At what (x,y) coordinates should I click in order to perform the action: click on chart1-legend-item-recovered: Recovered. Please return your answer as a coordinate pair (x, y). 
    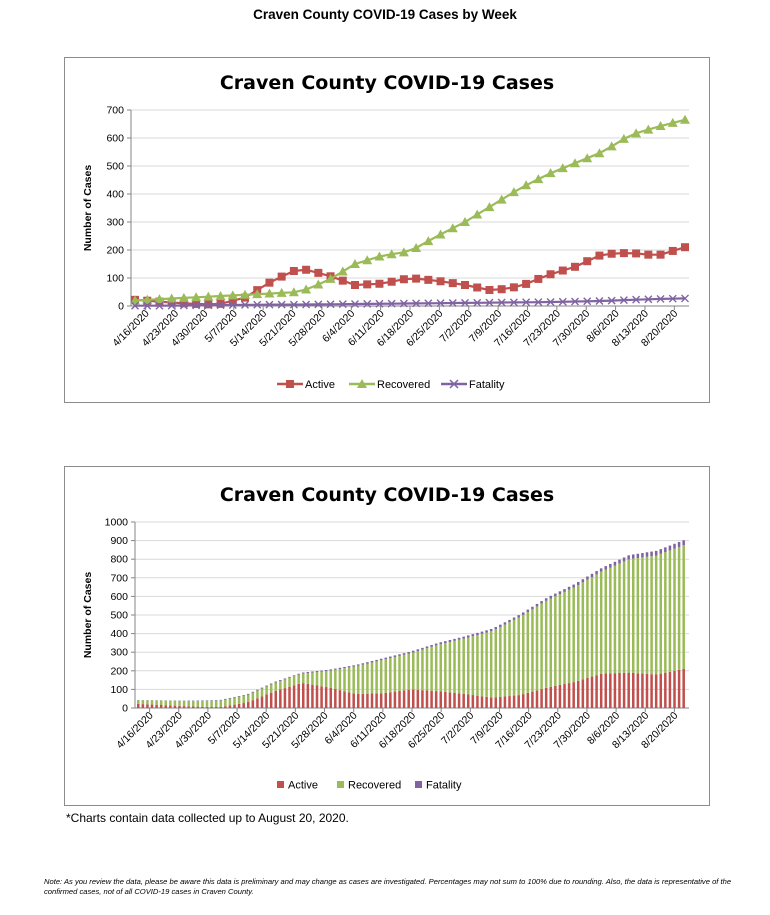
    Looking at the image, I should click on (389, 385).